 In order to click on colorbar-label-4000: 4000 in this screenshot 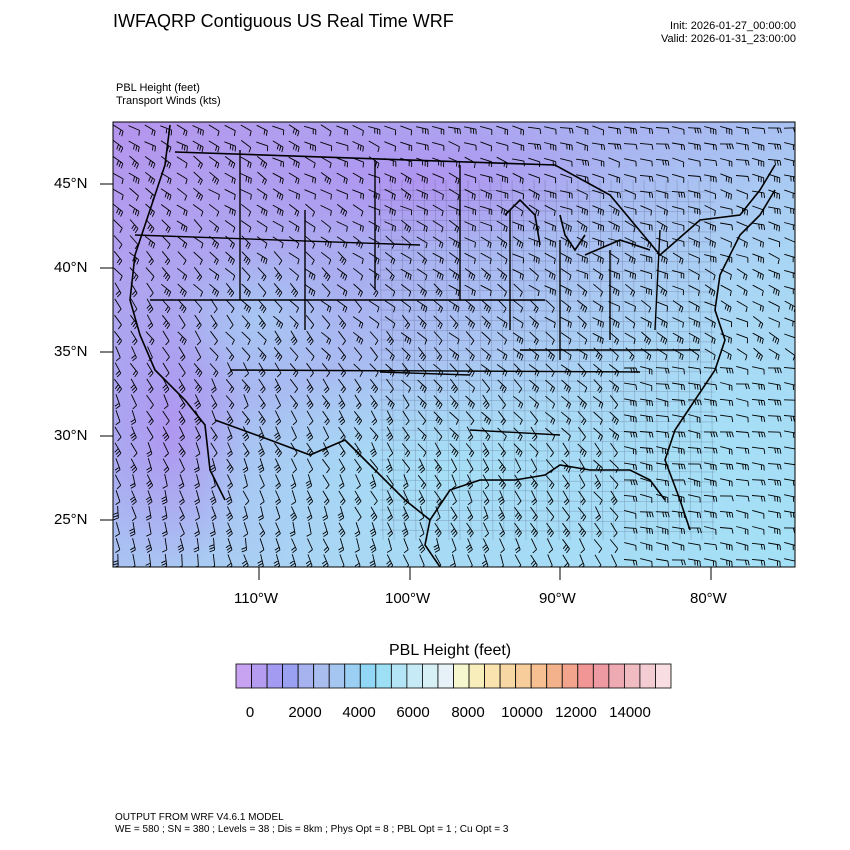, I will do `click(359, 712)`.